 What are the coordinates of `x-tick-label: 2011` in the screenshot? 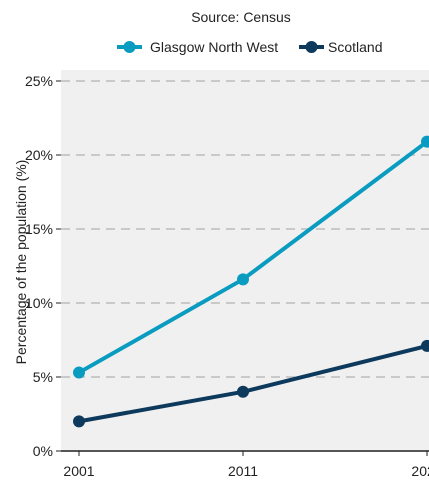 It's located at (243, 471).